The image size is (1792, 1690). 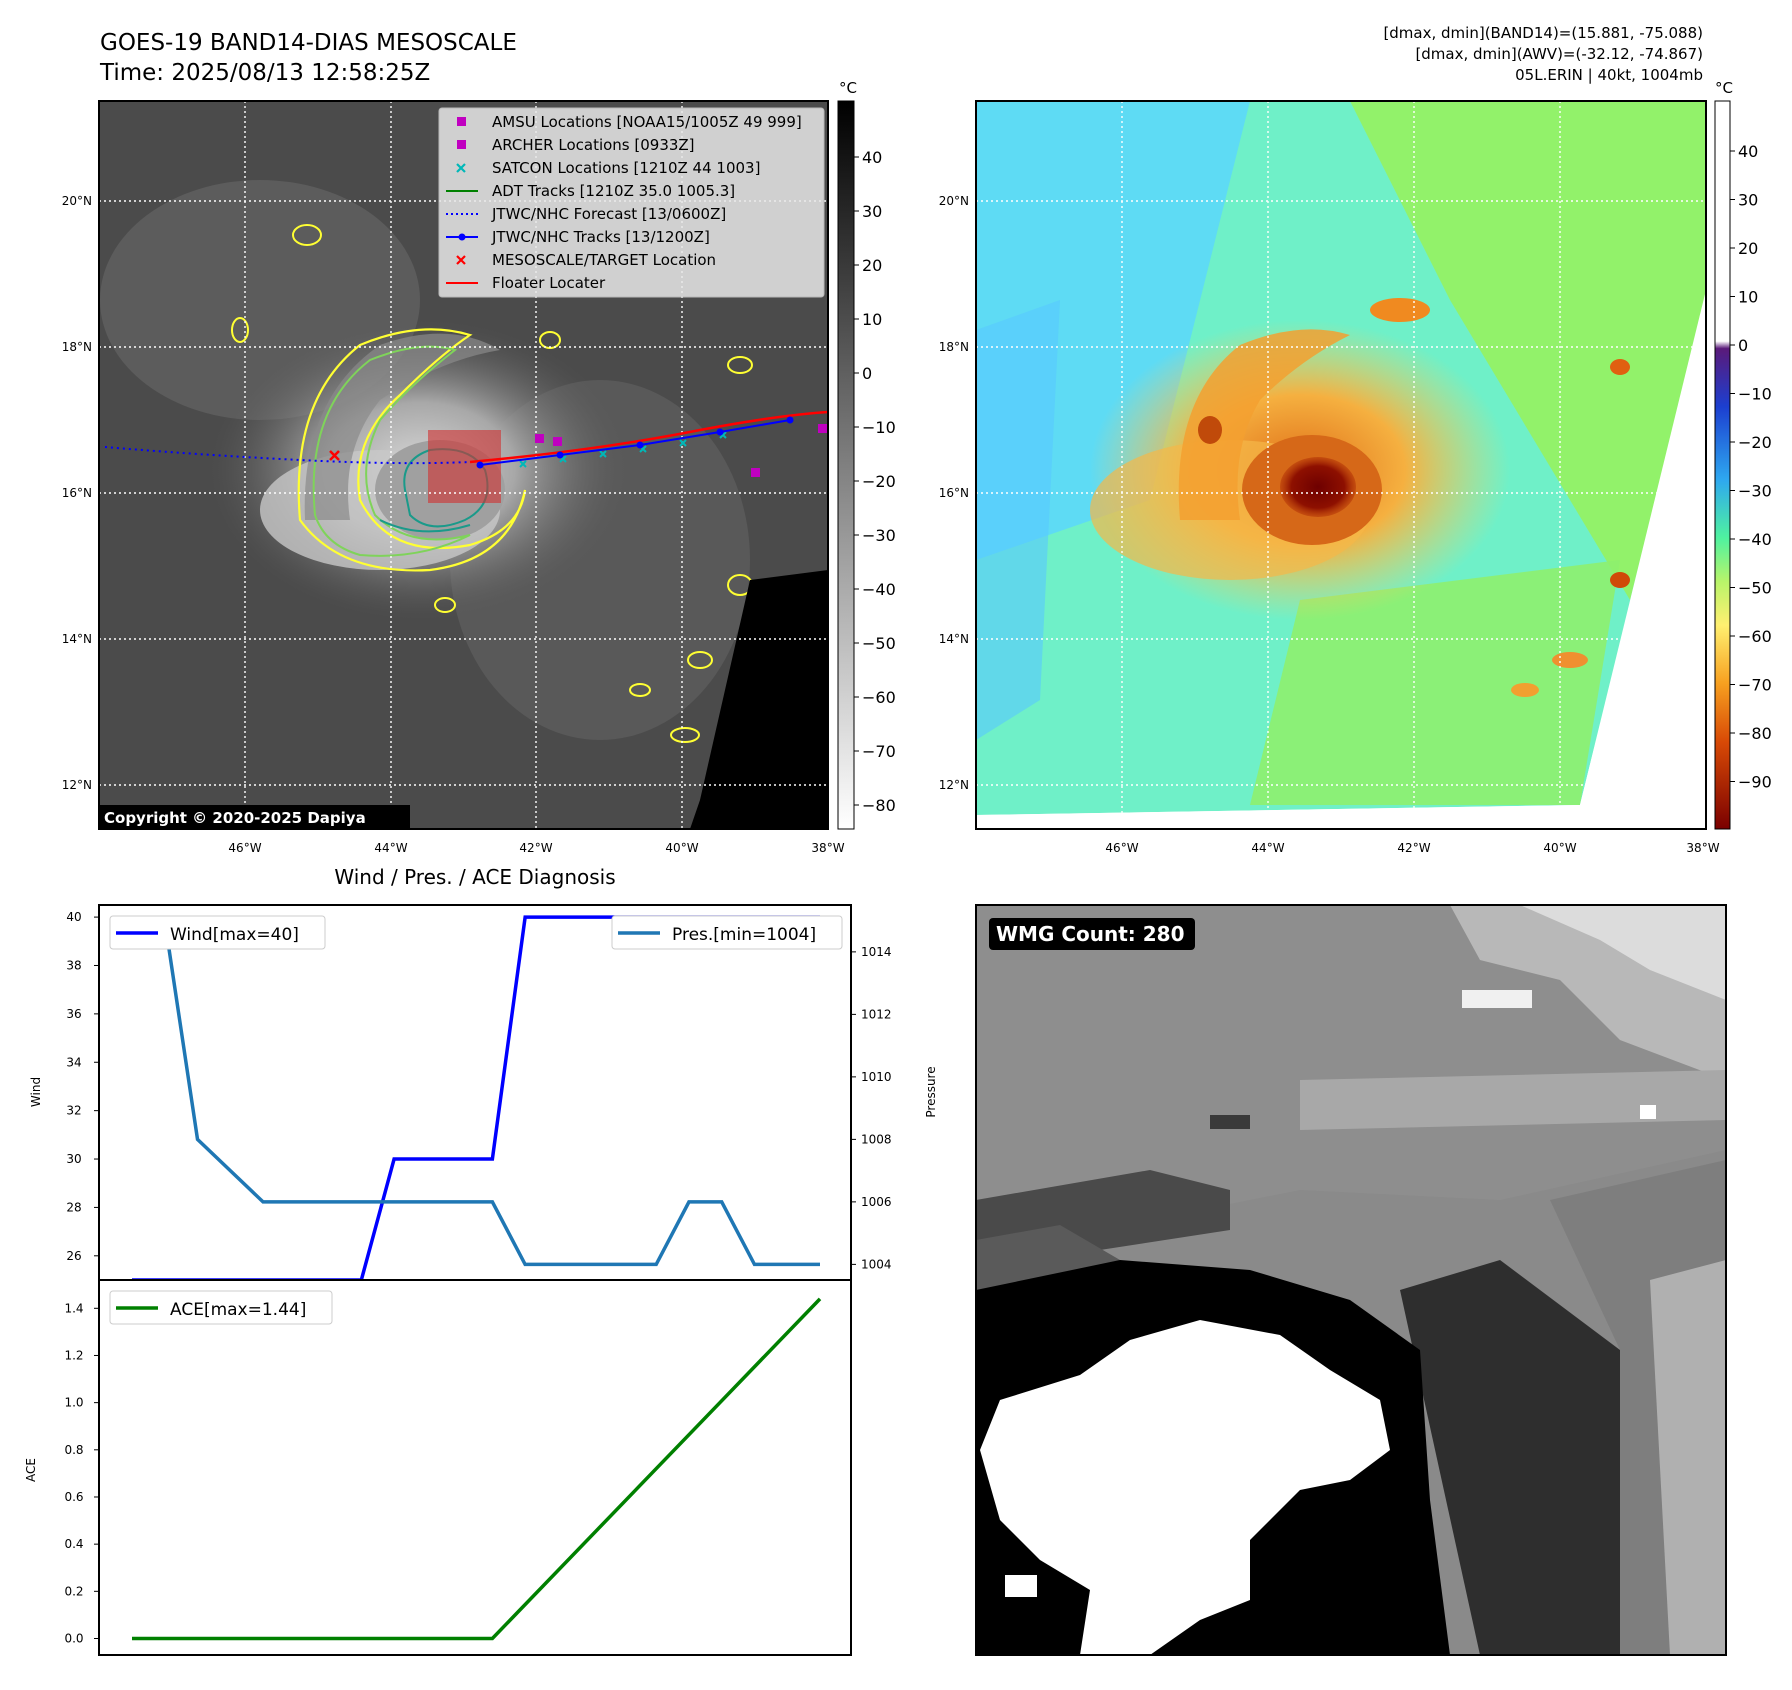 I want to click on floater-locater-line, so click(x=648, y=437).